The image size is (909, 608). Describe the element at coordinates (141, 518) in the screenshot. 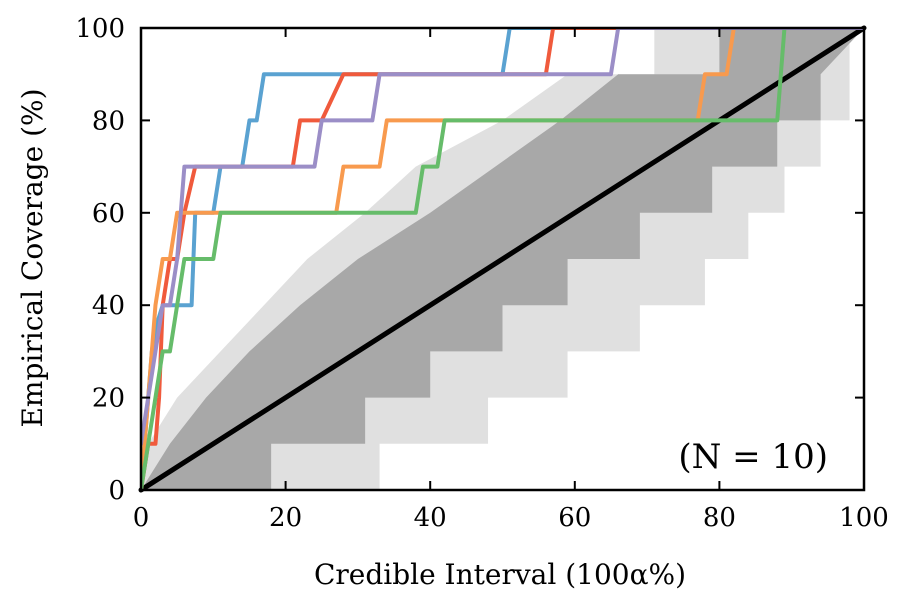

I see `x-tick-label: 0` at that location.